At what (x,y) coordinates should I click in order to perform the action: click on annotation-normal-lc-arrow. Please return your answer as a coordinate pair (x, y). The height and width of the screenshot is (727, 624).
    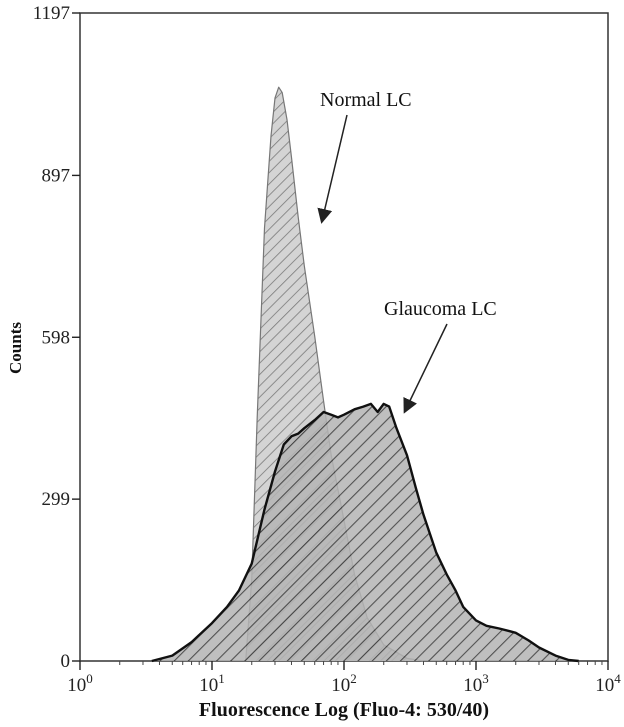
    Looking at the image, I should click on (332, 169).